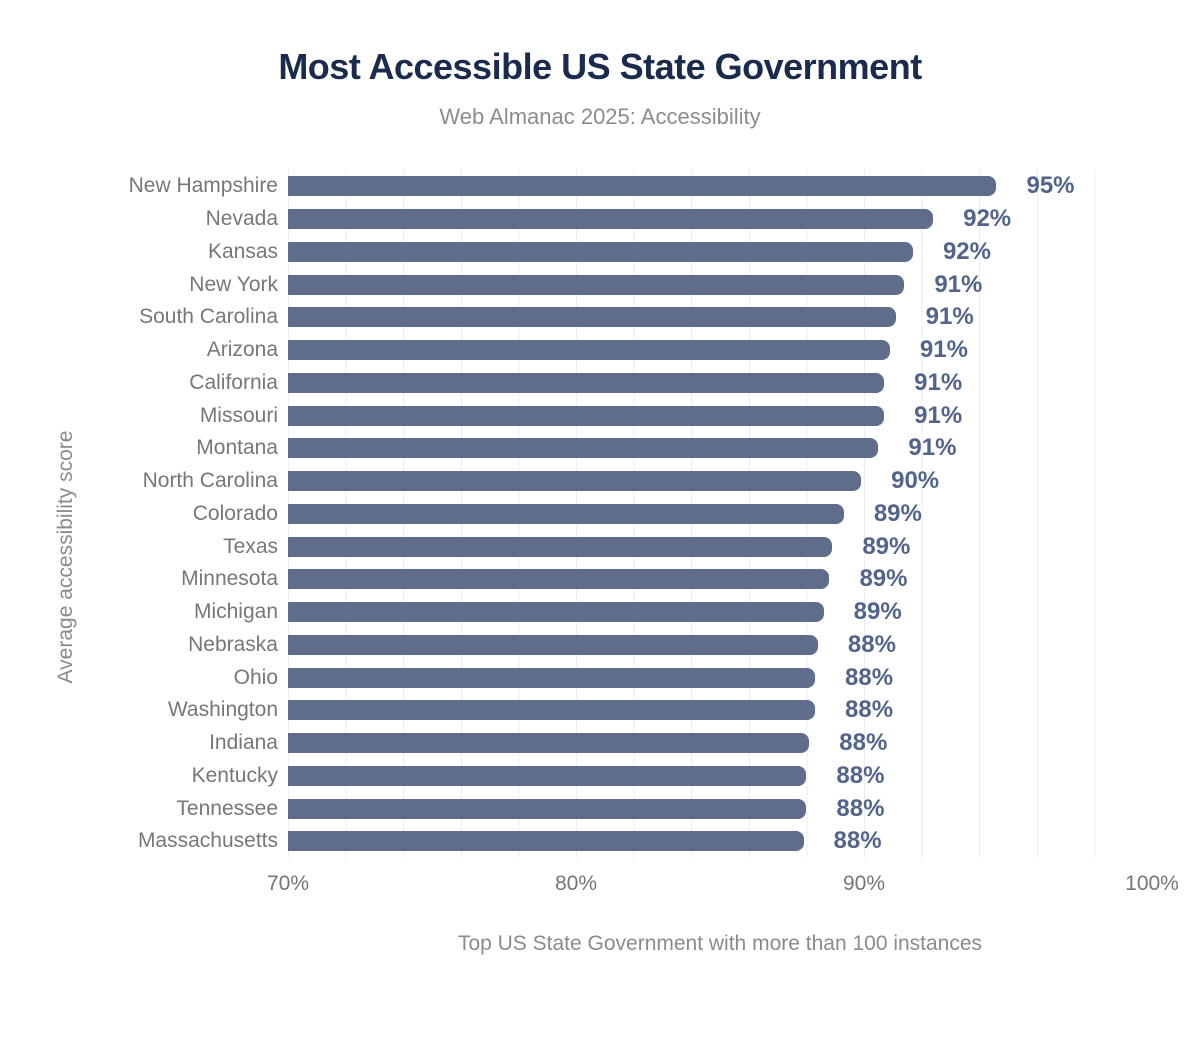  Describe the element at coordinates (243, 743) in the screenshot. I see `category-label: Indiana` at that location.